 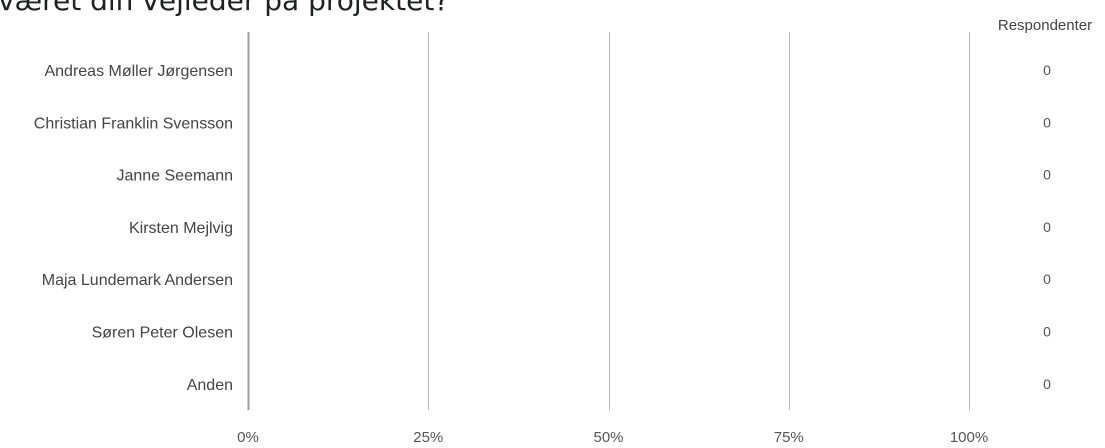 I want to click on chart-title: været din vejleder på projektet?, so click(x=225, y=8).